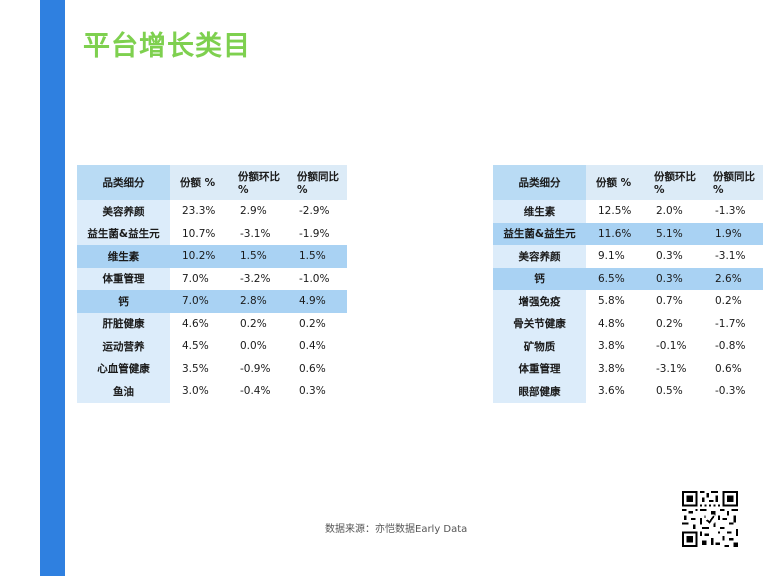 The image size is (768, 576). Describe the element at coordinates (199, 211) in the screenshot. I see `share-cell: 23.3%` at that location.